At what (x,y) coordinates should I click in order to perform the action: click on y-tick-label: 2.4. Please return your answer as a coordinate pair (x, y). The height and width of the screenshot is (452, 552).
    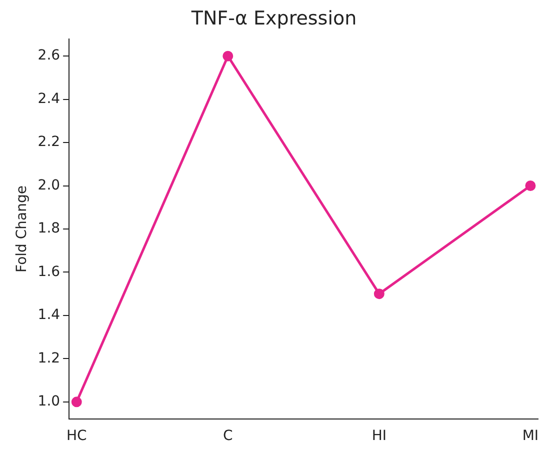
    Looking at the image, I should click on (49, 98).